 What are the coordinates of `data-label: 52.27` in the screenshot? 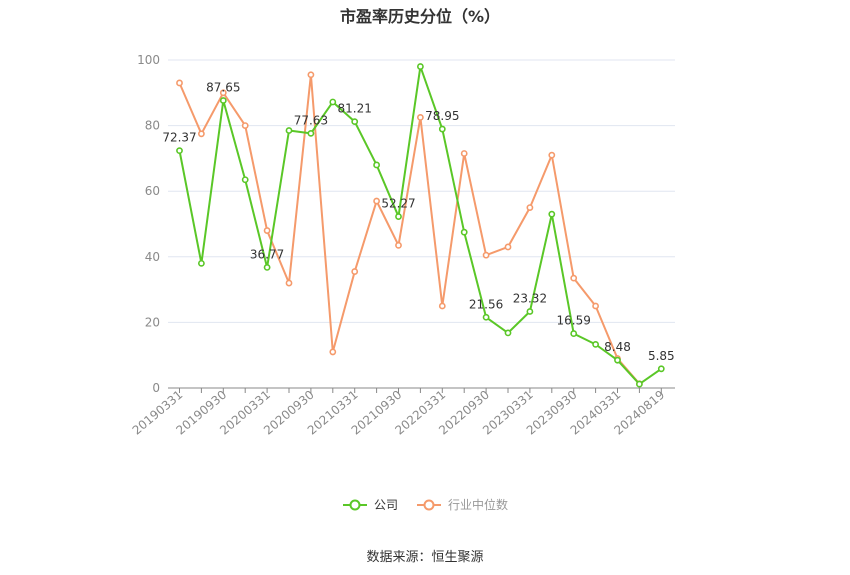 It's located at (398, 204).